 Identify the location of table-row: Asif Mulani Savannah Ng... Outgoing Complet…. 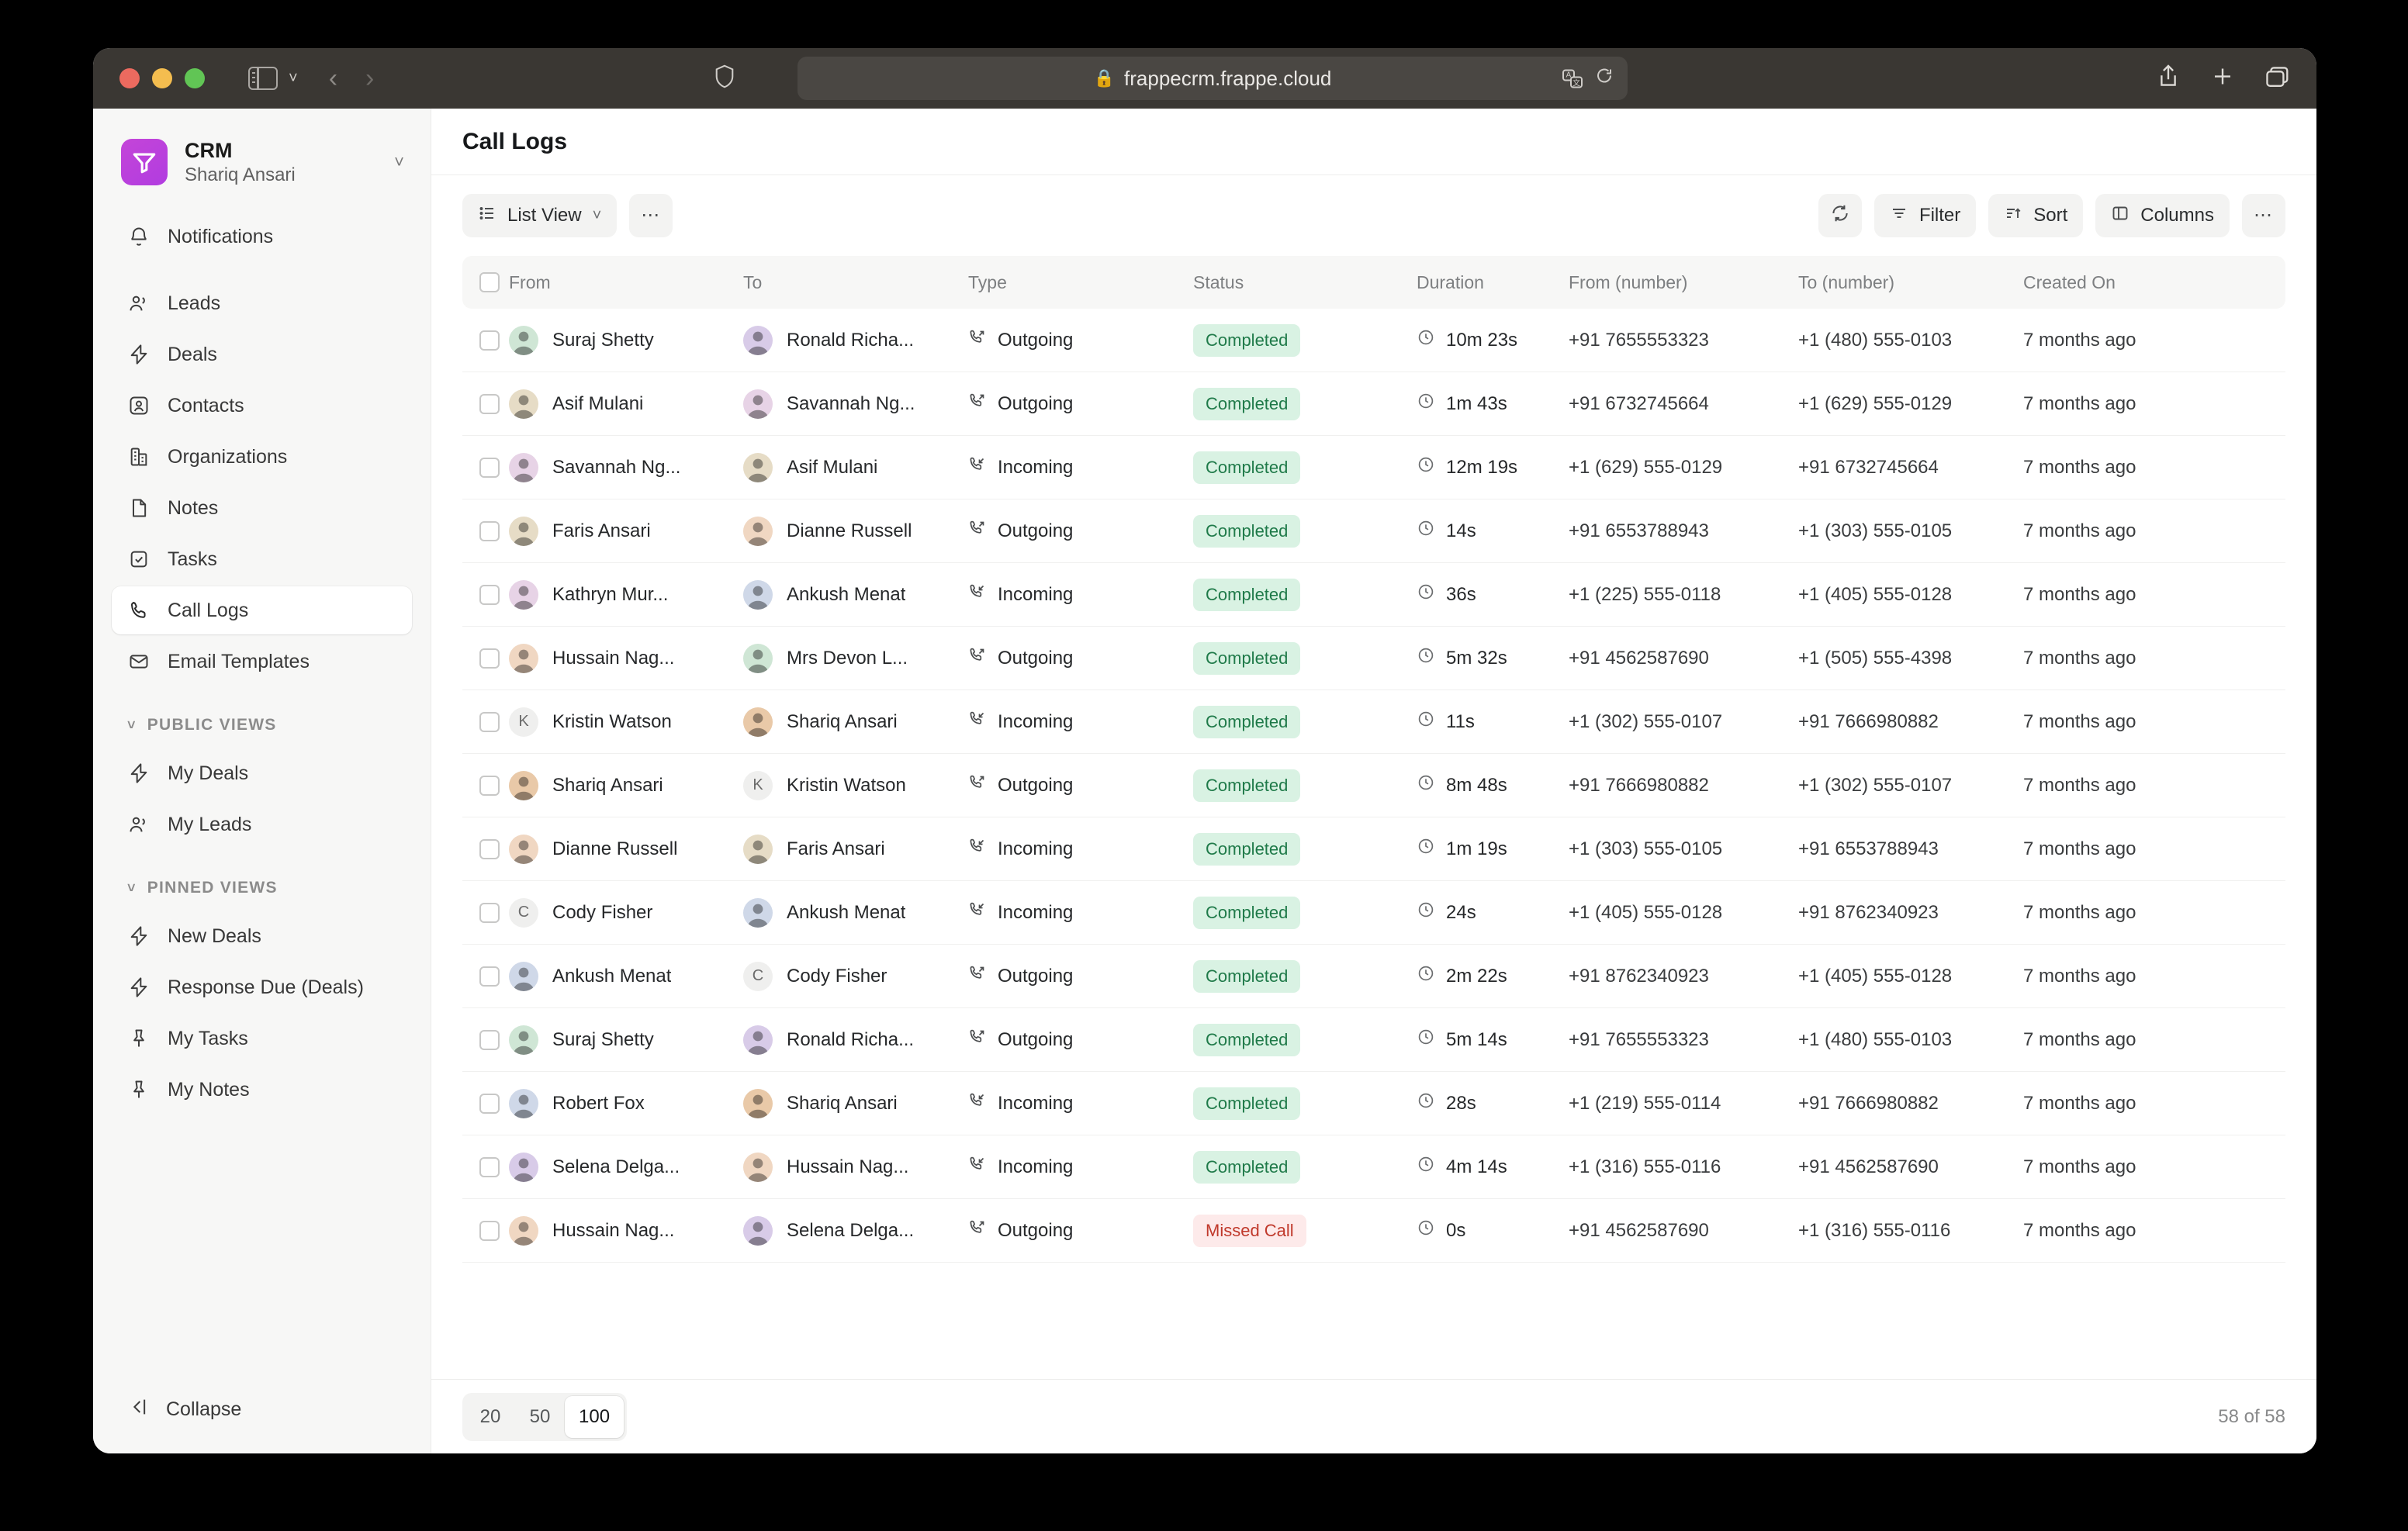
(1374, 404).